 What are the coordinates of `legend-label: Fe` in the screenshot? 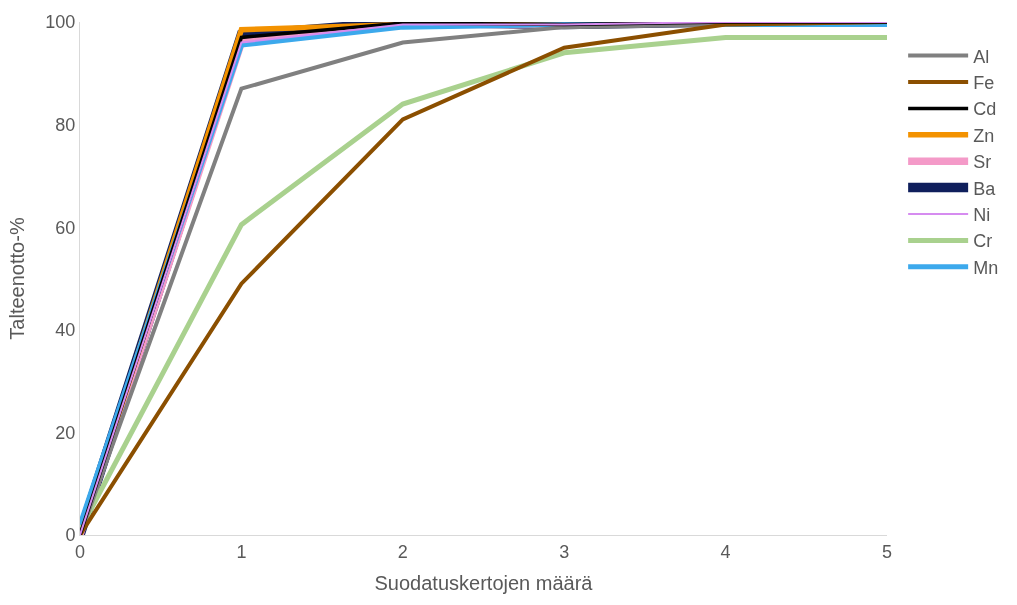 It's located at (984, 83).